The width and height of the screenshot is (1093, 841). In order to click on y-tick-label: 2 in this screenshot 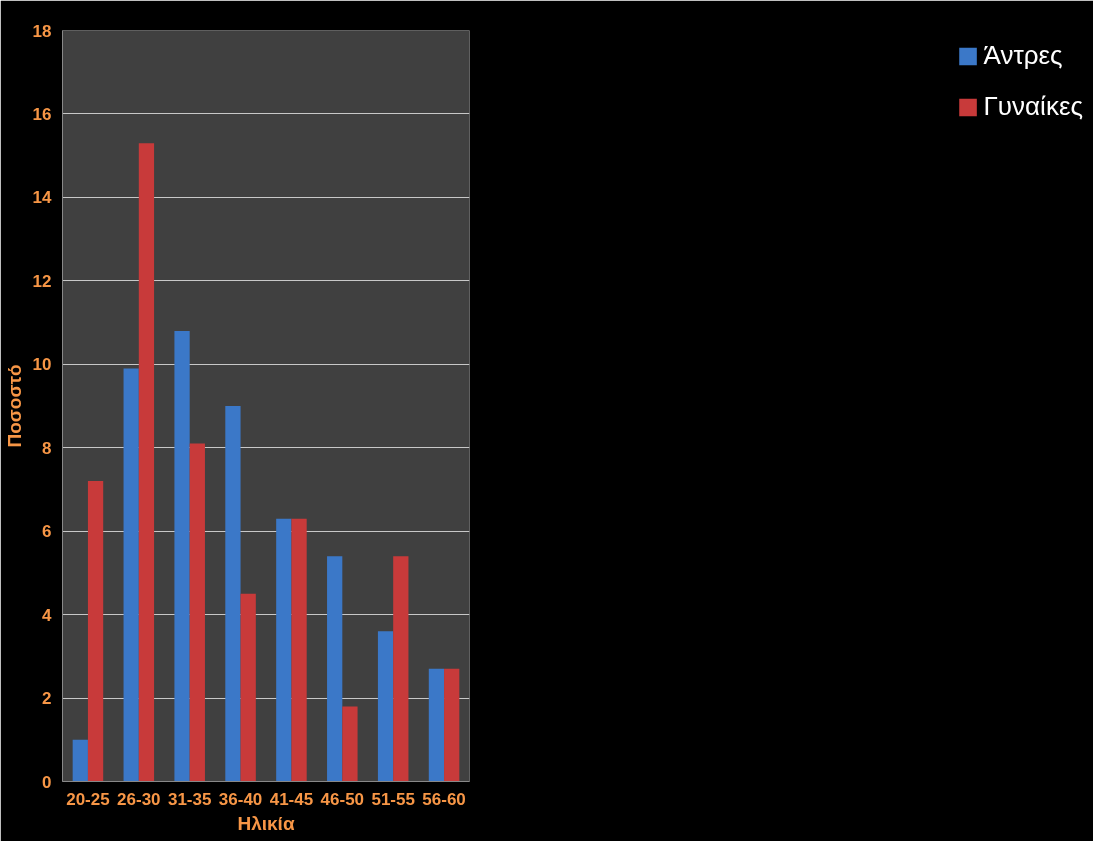, I will do `click(47, 699)`.